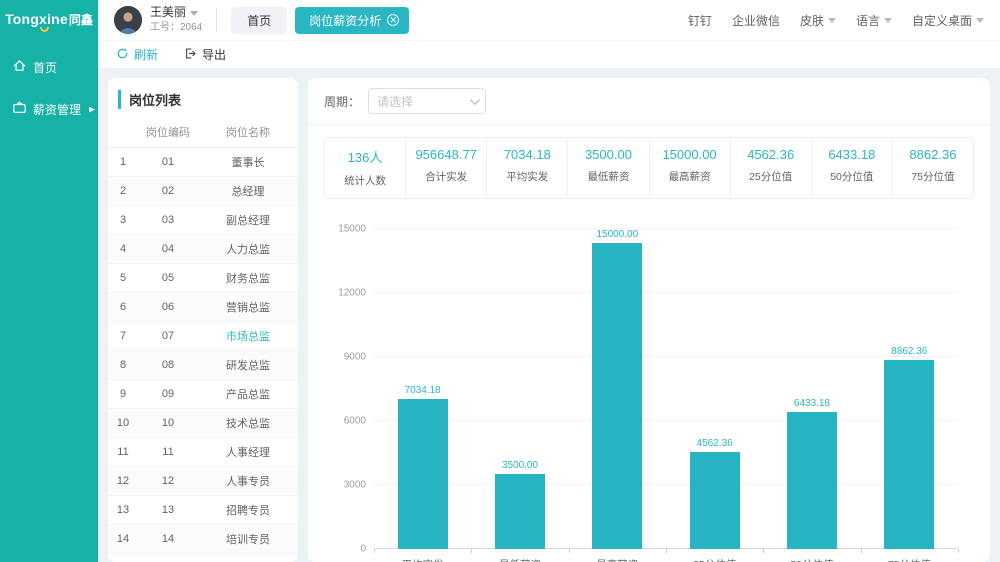  Describe the element at coordinates (248, 132) in the screenshot. I see `column-header-name: 岗位名称` at that location.